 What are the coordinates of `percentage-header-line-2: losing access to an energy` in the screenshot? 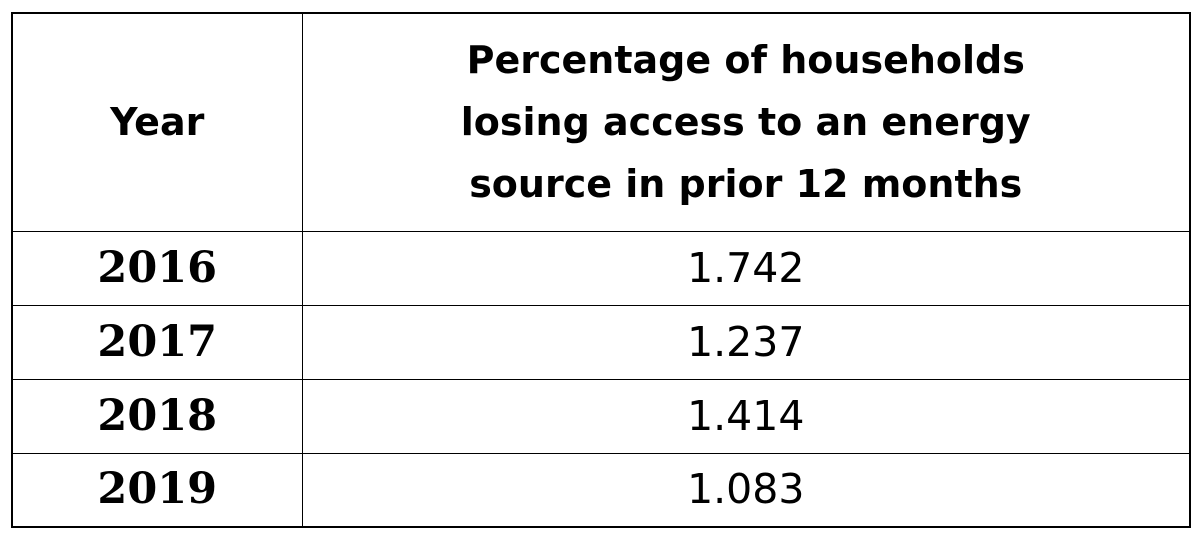 It's located at (745, 122).